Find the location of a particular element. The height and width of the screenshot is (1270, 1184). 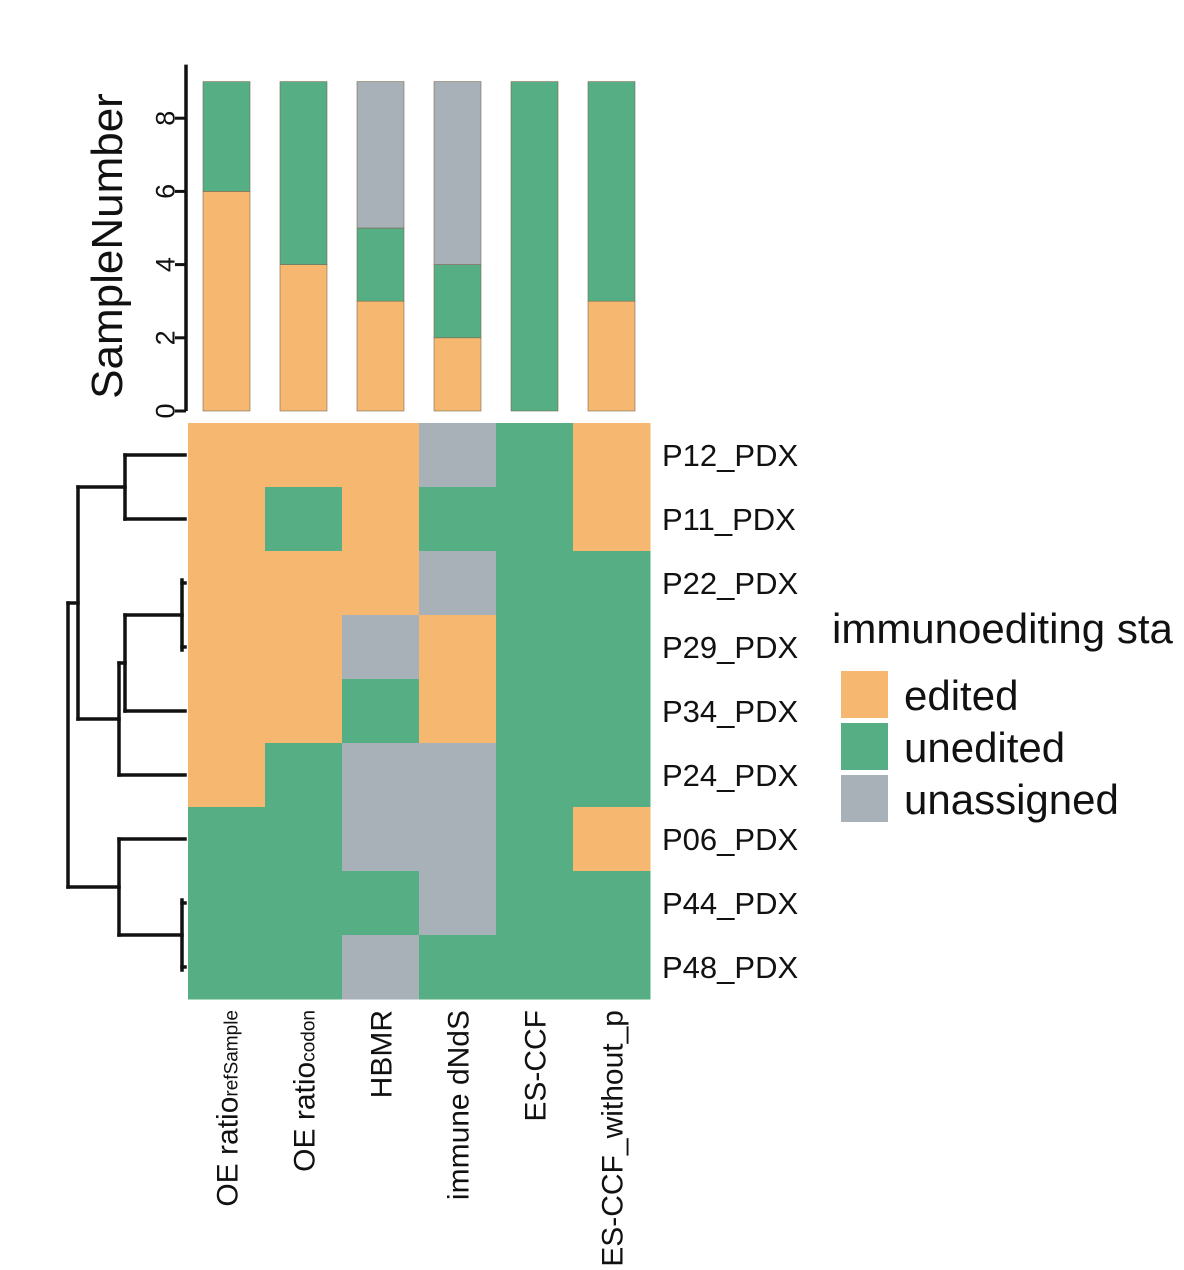

column-label-main: ES-CCF is located at coordinates (536, 1066).